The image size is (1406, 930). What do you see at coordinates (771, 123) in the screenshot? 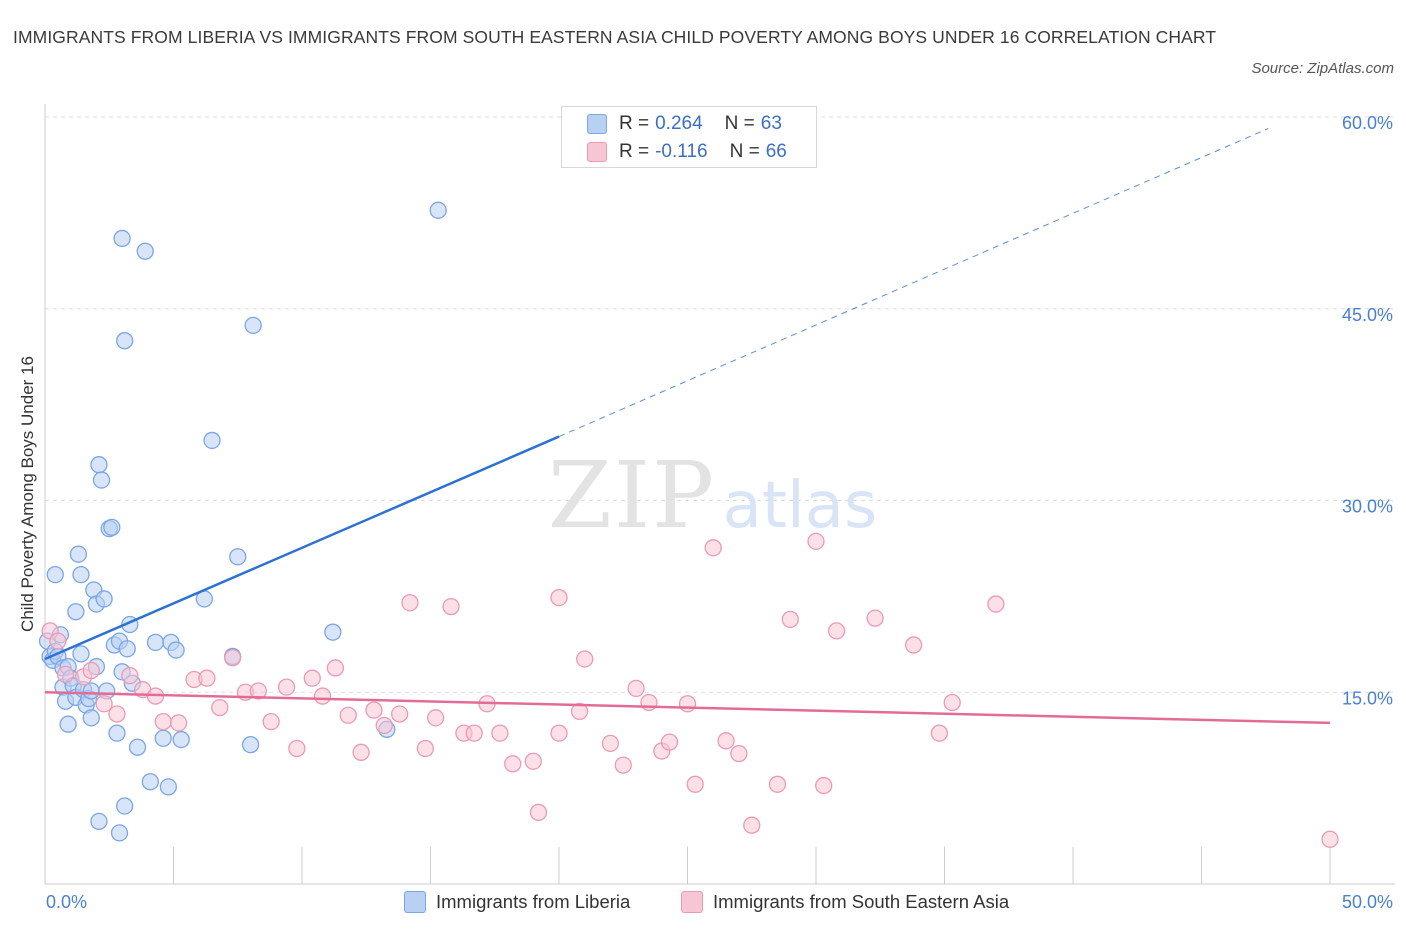
I see `n-value: 63` at bounding box center [771, 123].